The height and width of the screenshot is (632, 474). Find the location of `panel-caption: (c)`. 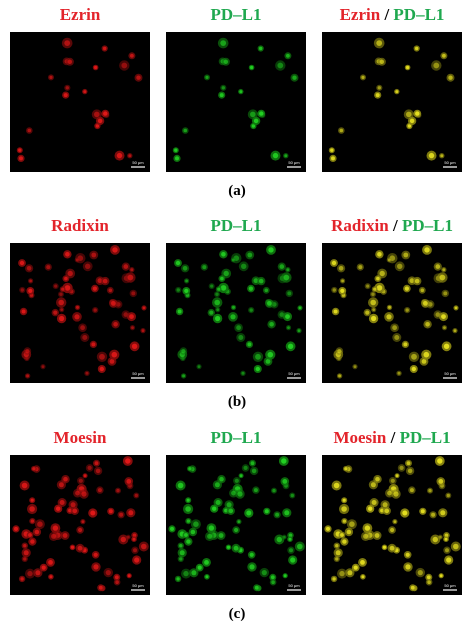

panel-caption: (c) is located at coordinates (237, 614).